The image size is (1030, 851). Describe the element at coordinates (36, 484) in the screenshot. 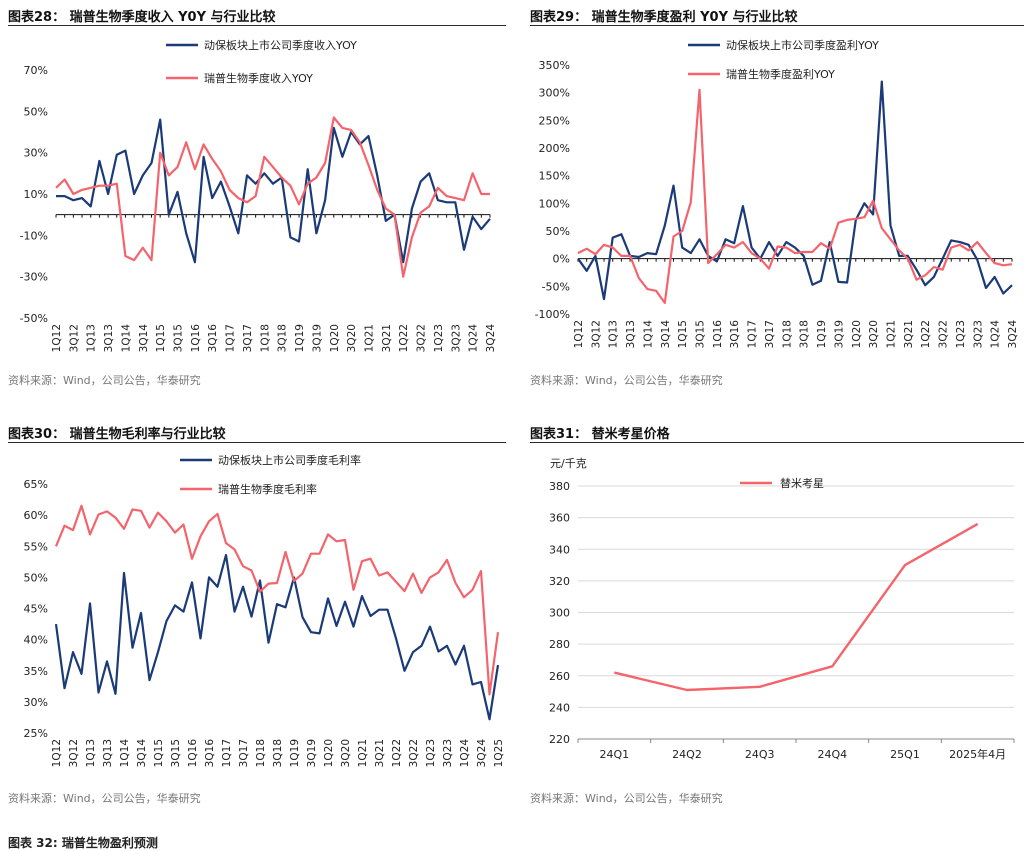

I see `y-tick-label: 65%` at that location.